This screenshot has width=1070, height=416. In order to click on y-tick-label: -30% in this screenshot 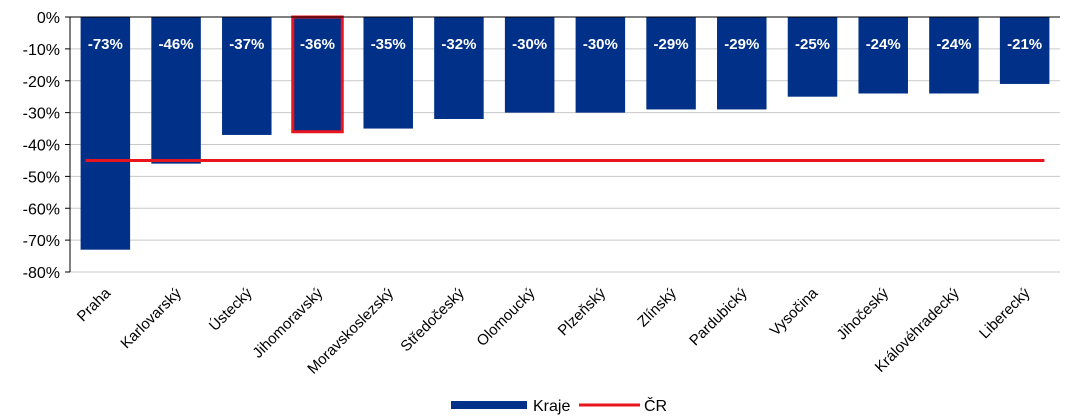, I will do `click(41, 114)`.